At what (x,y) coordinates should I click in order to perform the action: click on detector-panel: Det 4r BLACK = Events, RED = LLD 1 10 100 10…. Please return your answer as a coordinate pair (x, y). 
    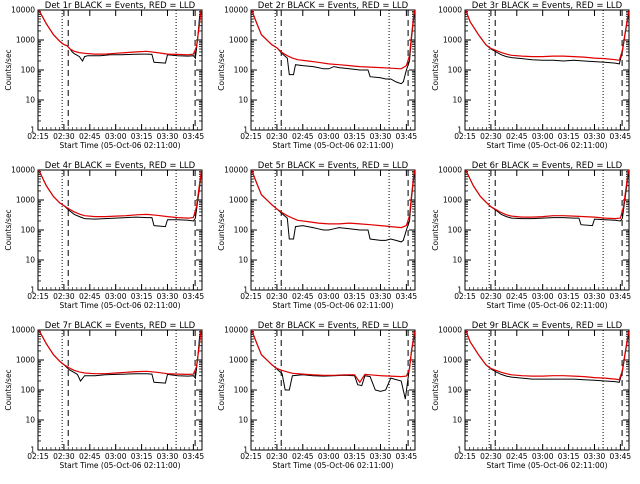
    Looking at the image, I should click on (104, 235).